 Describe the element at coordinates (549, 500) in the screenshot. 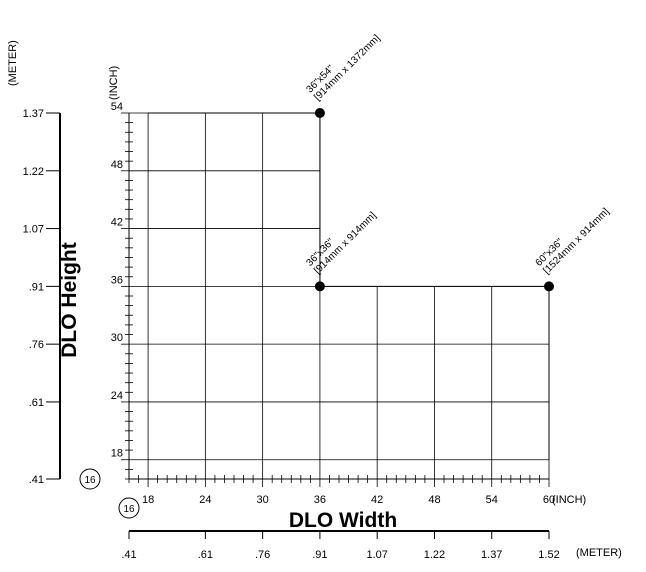

I see `x-tick-label: 60` at that location.